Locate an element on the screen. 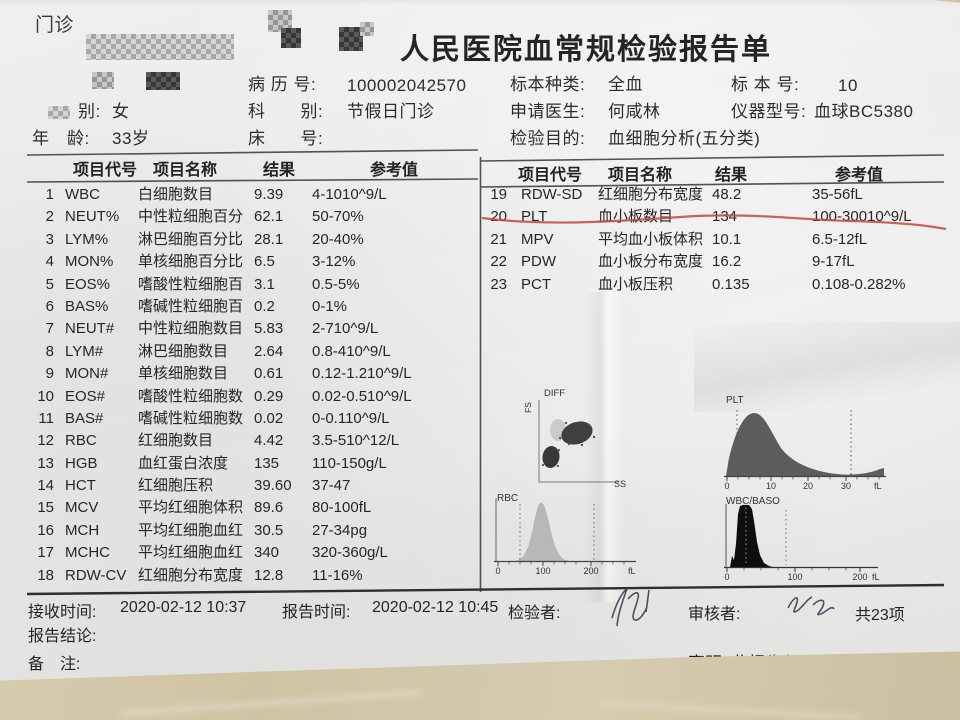 The width and height of the screenshot is (960, 720). result-row: 2 NEUT% 中性粒细胞百分 62.1 50-70% is located at coordinates (255, 217).